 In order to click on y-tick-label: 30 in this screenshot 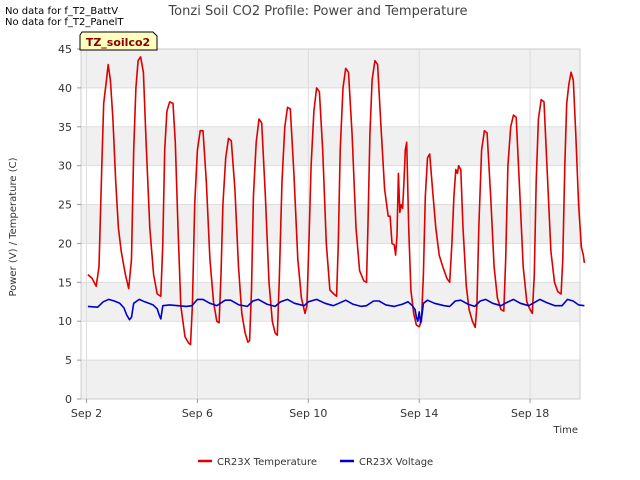, I will do `click(65, 166)`.